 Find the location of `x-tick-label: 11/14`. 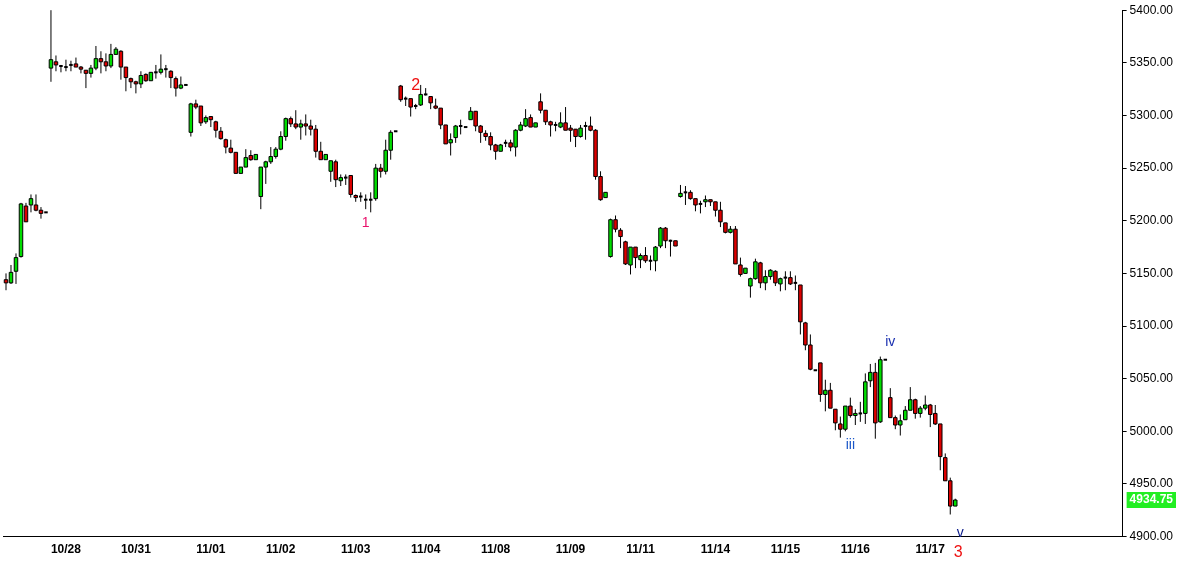

x-tick-label: 11/14 is located at coordinates (715, 549).